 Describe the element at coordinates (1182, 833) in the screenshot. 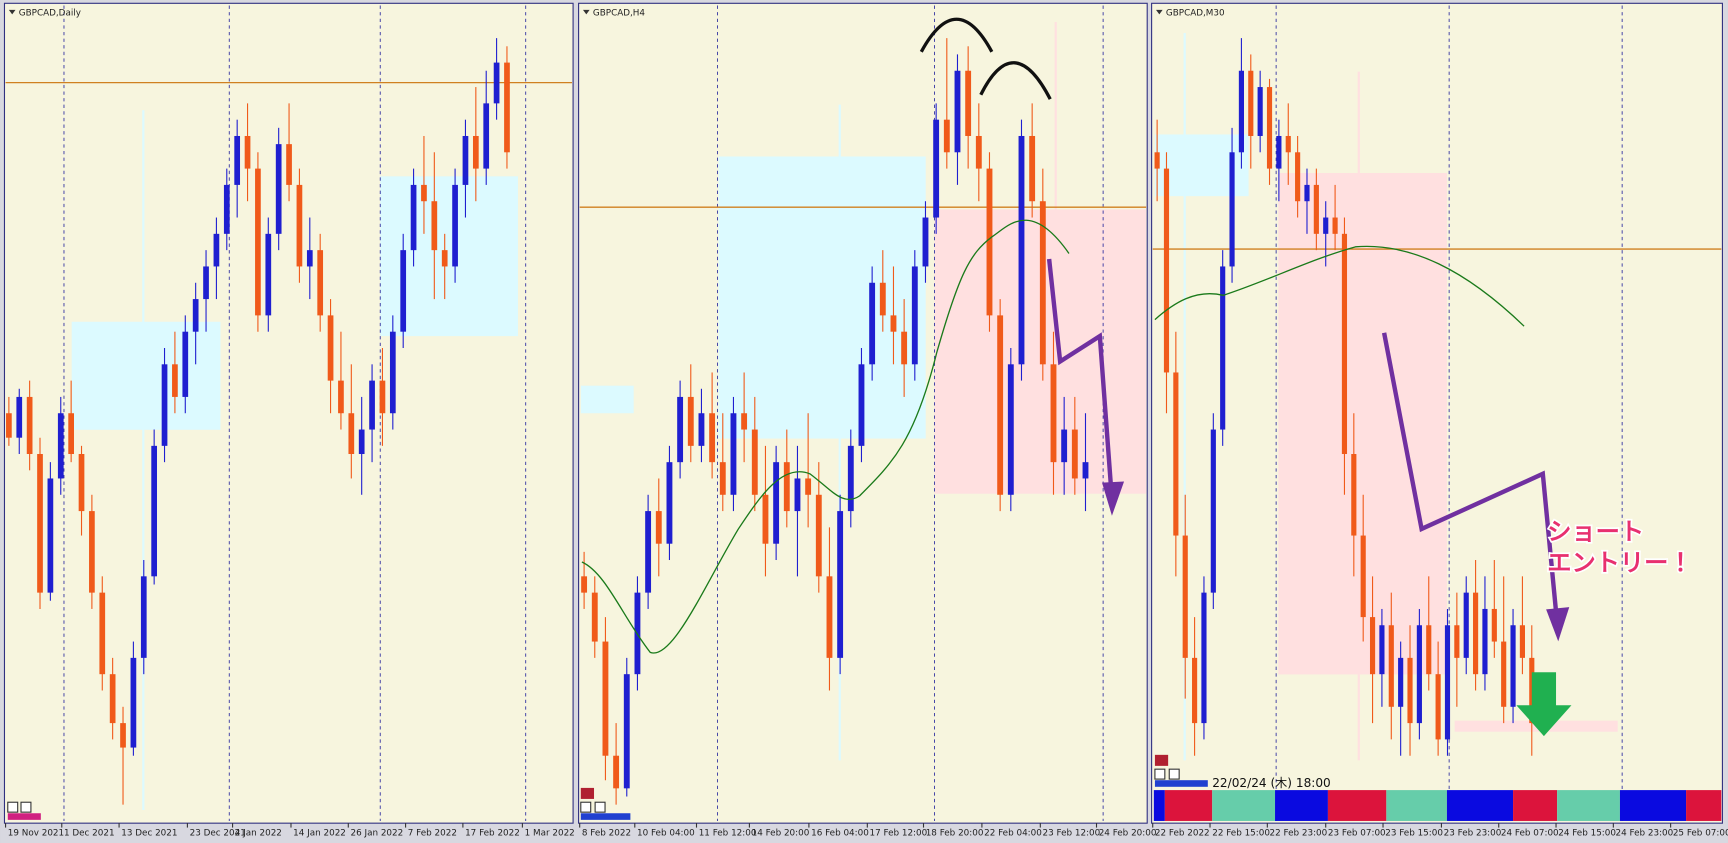

I see `x-tick-label: 22 Feb 2022` at that location.